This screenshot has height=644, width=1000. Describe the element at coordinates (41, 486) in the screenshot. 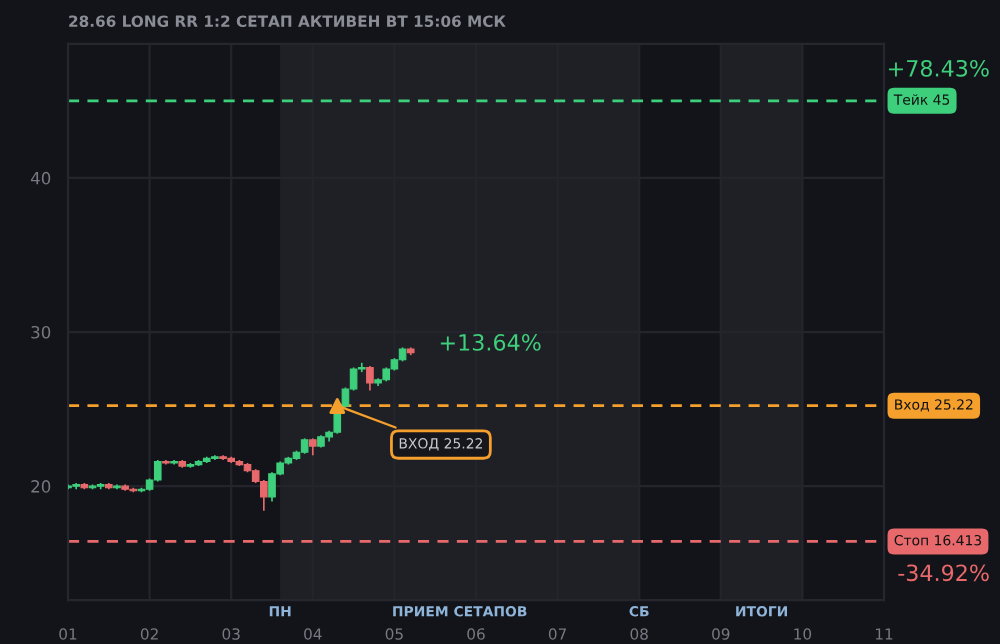

I see `y-tick-label: 20` at that location.